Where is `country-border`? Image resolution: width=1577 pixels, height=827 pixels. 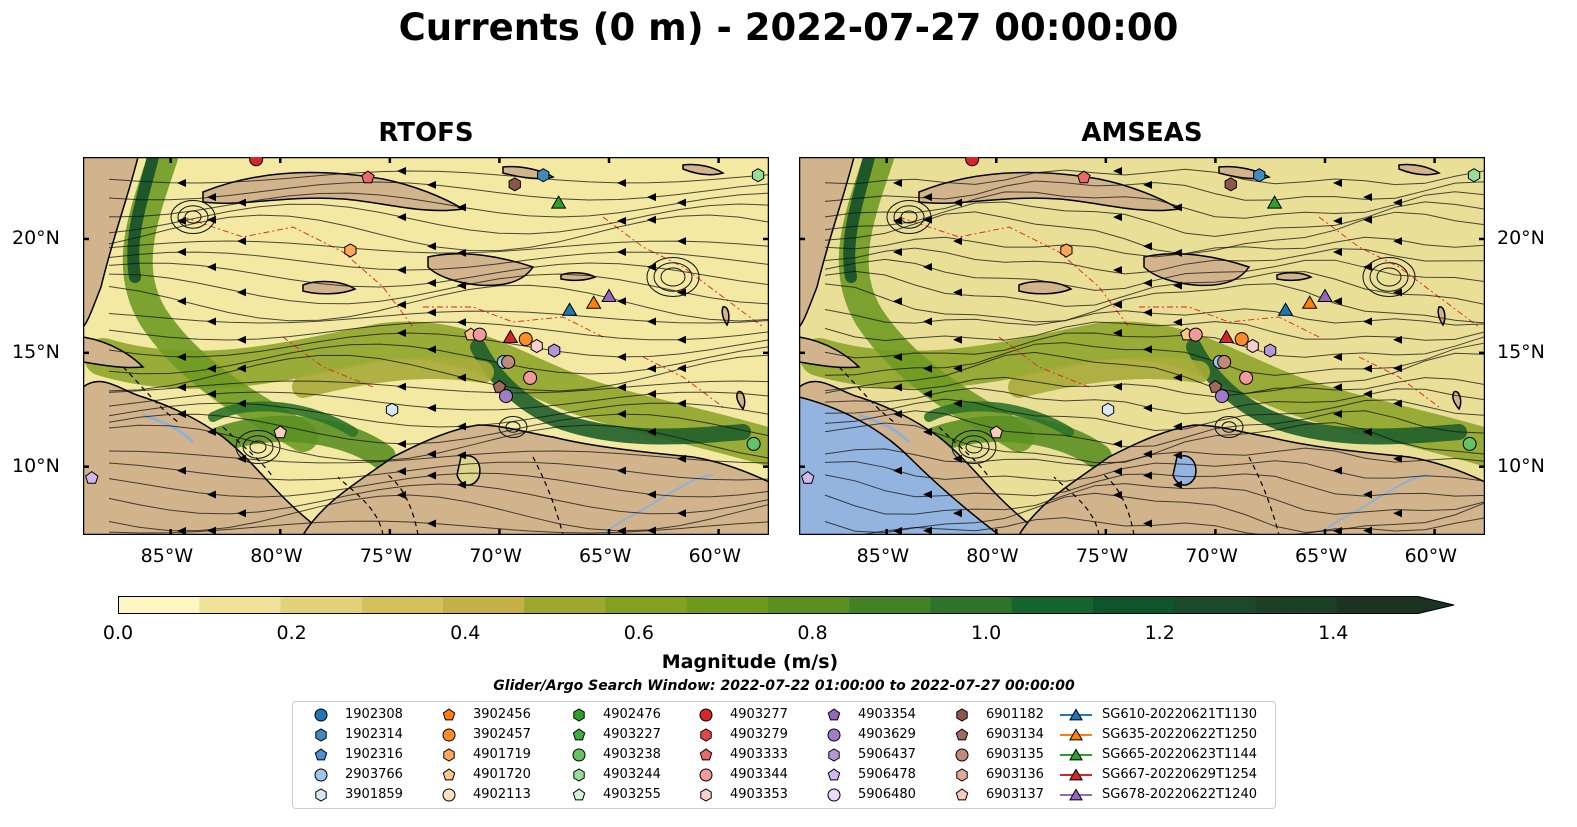 country-border is located at coordinates (1076, 505).